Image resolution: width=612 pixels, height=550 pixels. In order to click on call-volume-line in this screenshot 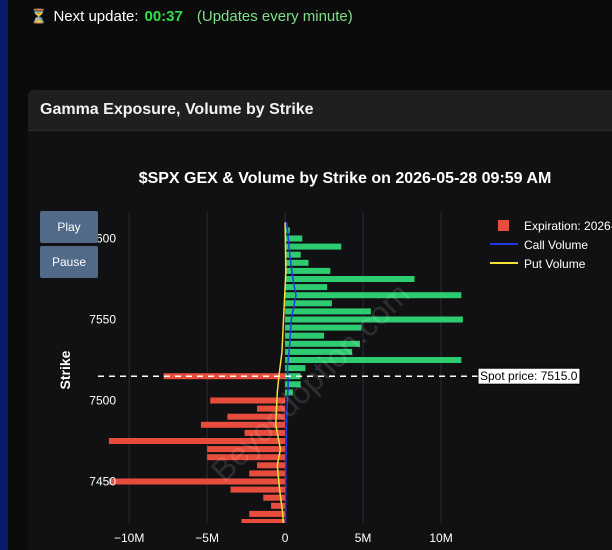, I will do `click(290, 377)`.